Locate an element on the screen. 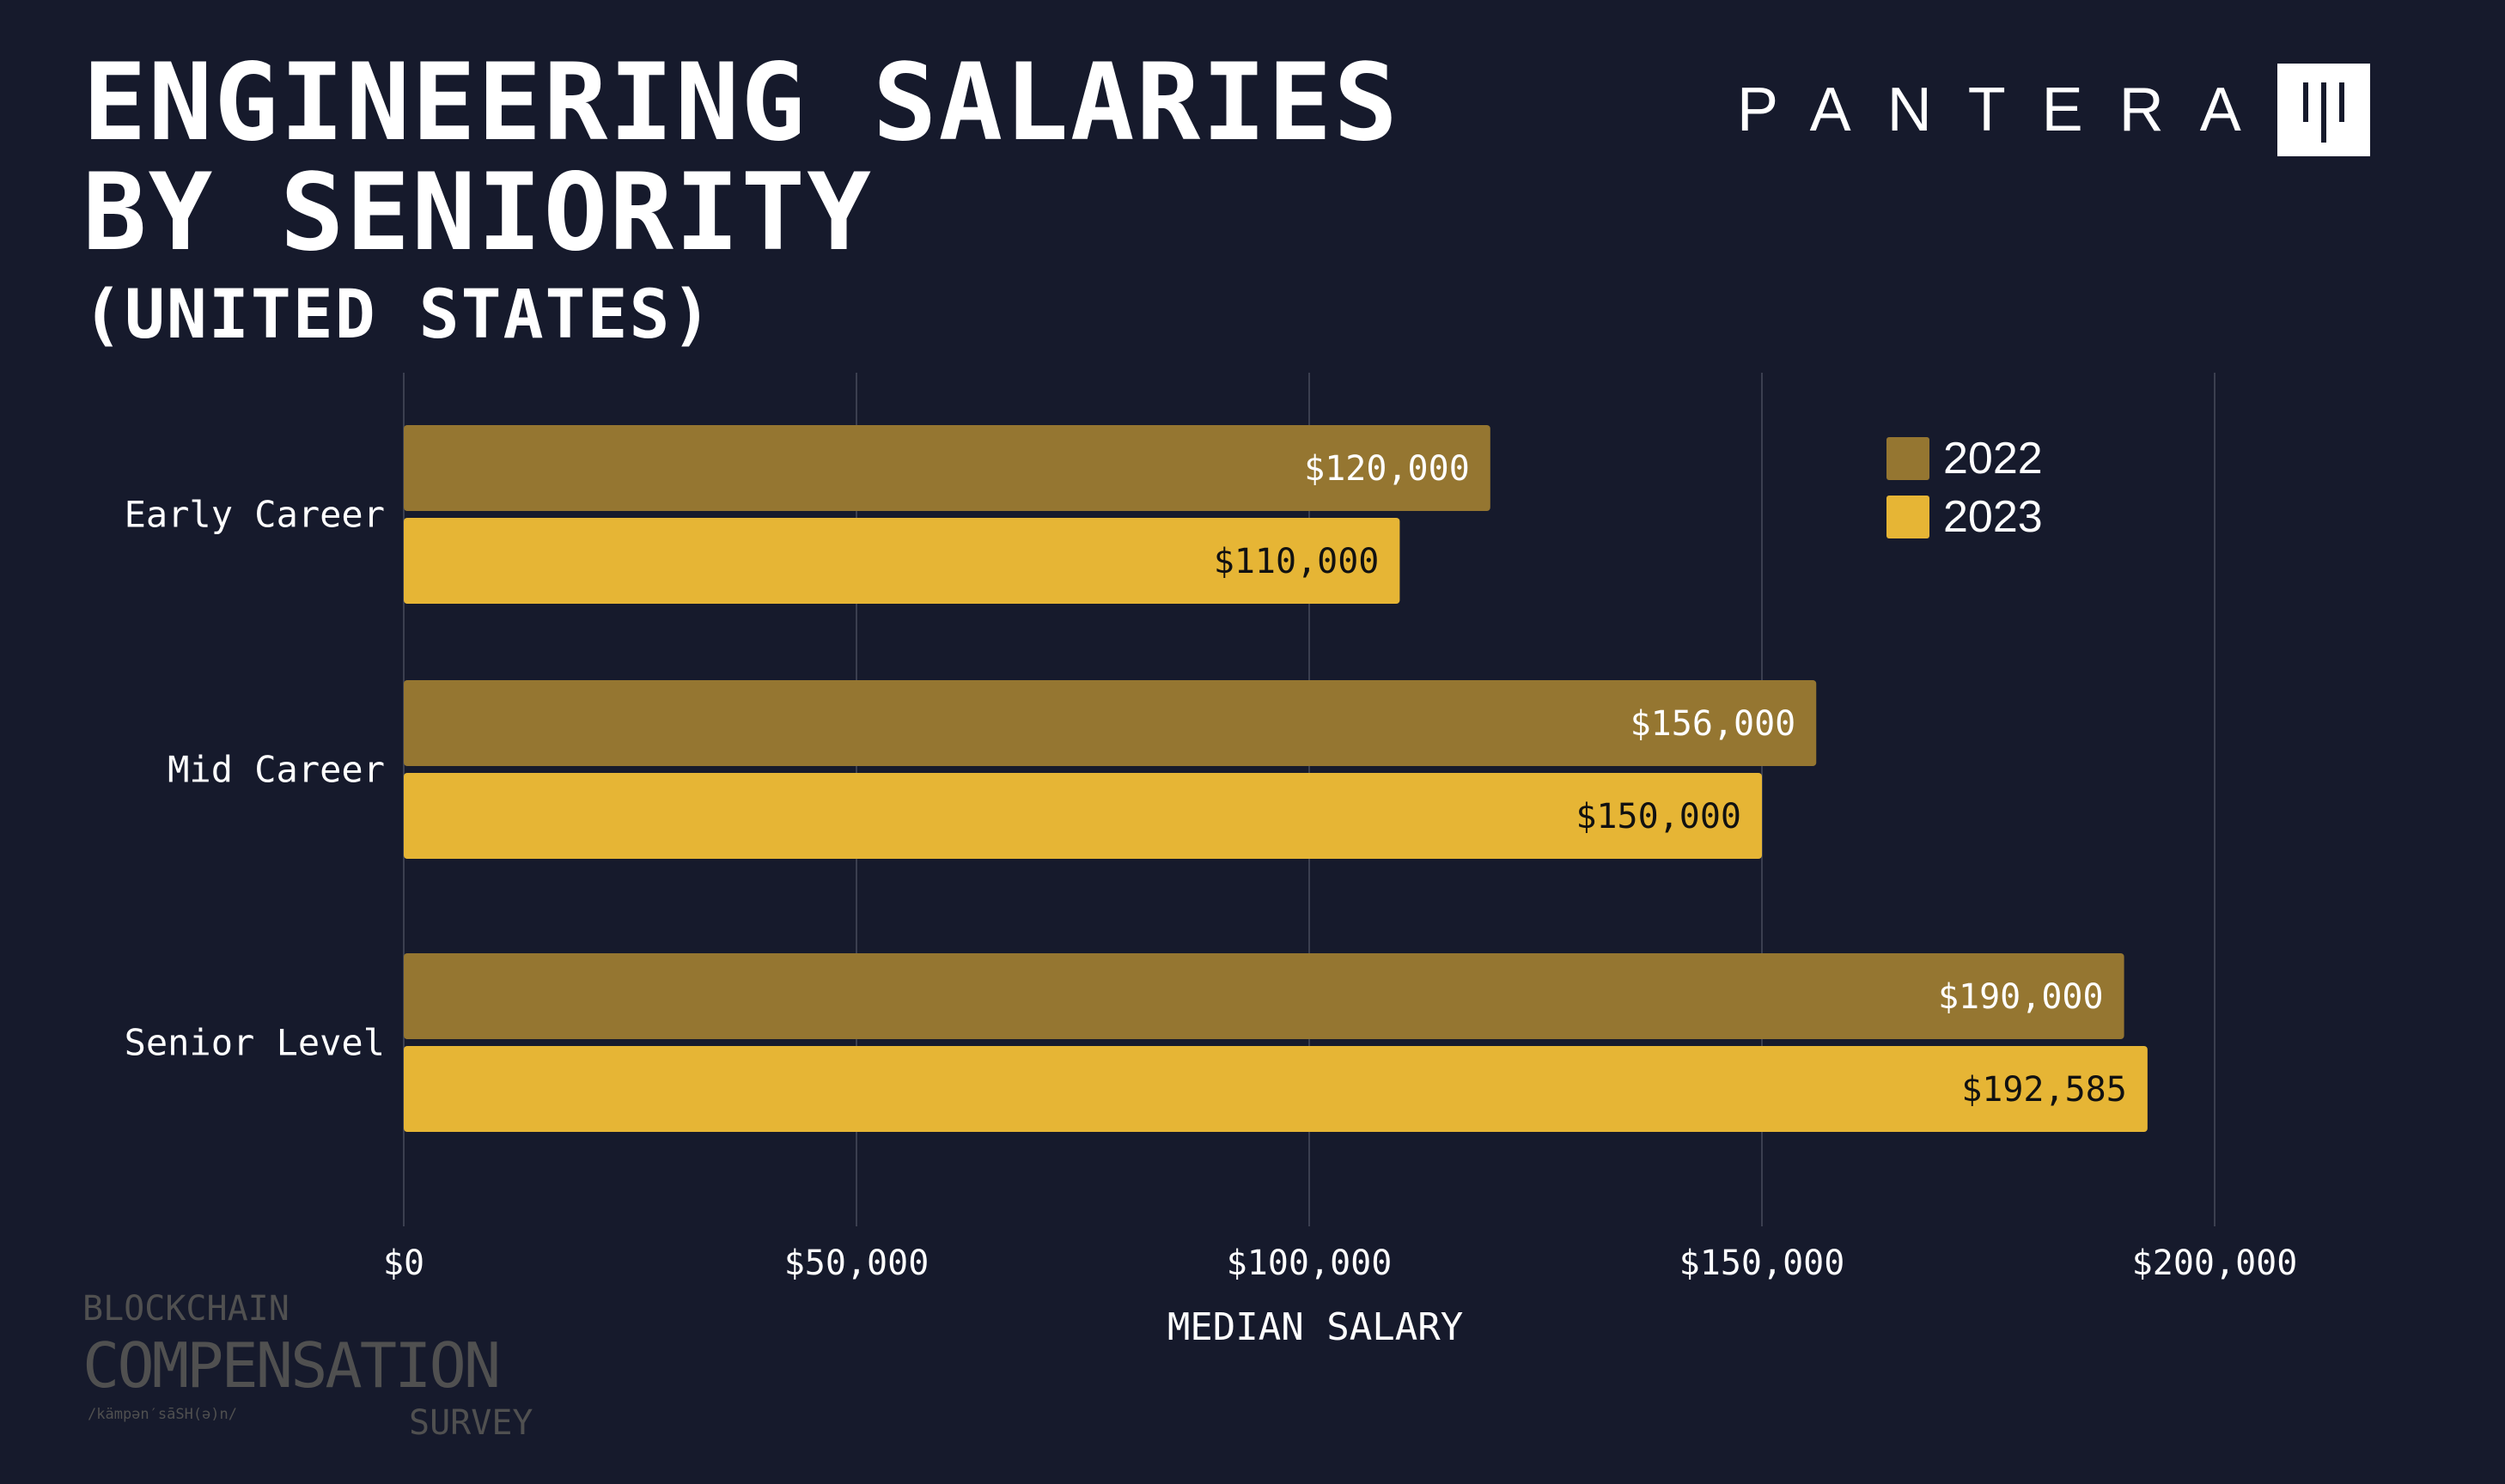 The height and width of the screenshot is (1484, 2505). x-tick-label: $200,000 is located at coordinates (2214, 1264).